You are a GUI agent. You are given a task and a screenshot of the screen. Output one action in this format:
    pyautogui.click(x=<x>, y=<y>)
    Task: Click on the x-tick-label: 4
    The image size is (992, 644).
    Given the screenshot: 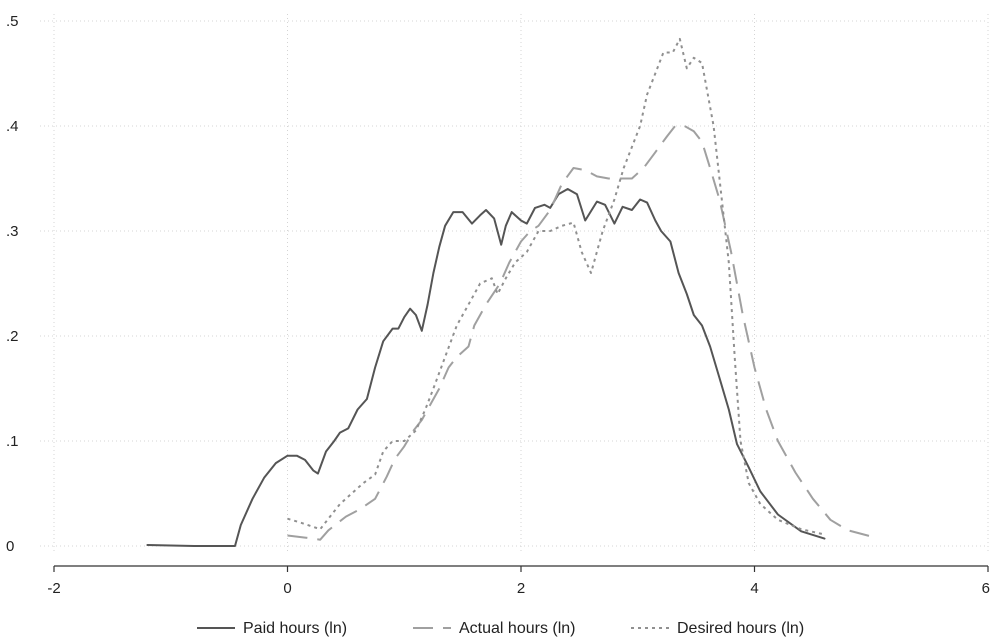 What is the action you would take?
    pyautogui.click(x=754, y=588)
    